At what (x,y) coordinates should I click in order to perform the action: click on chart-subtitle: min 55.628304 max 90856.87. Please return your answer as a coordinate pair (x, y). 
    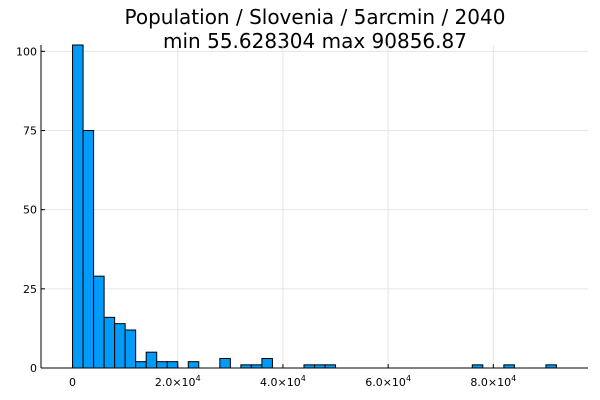
    Looking at the image, I should click on (315, 41).